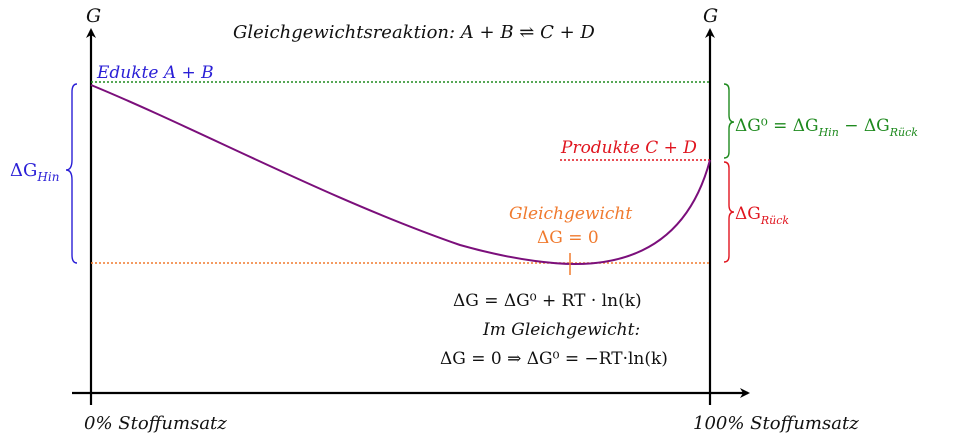 This screenshot has width=960, height=445. Describe the element at coordinates (864, 126) in the screenshot. I see `delta-g0-relation-mid: − ΔG` at that location.